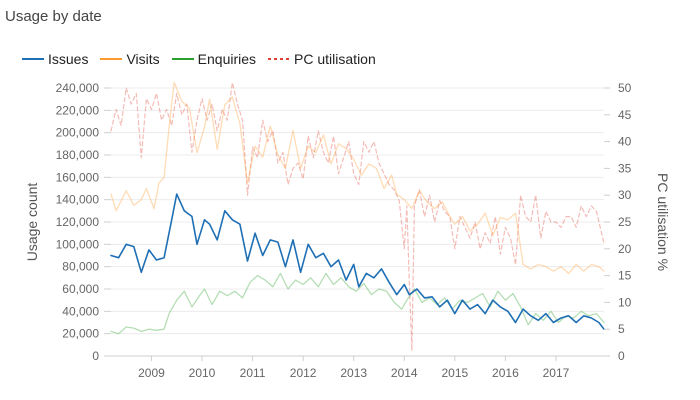 The height and width of the screenshot is (400, 700). I want to click on y2-tick-label: 35, so click(625, 168).